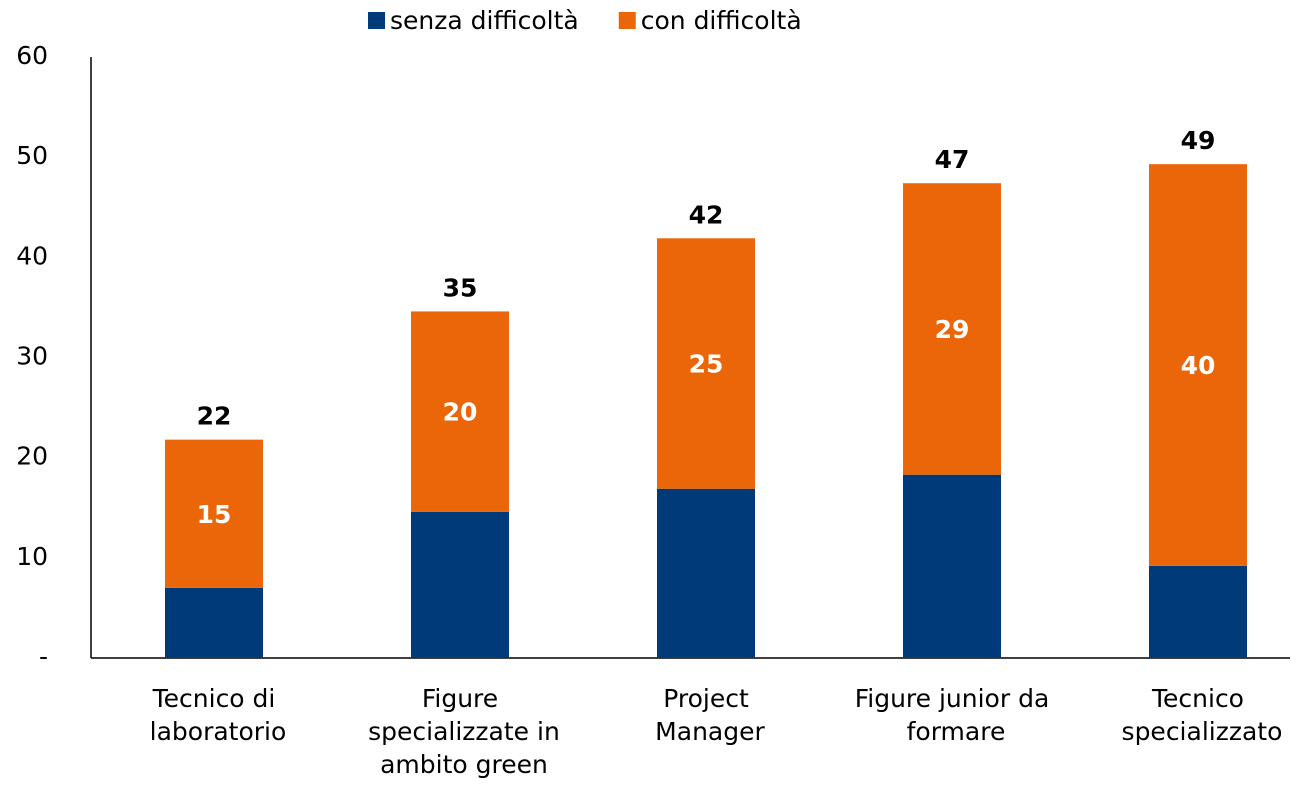 Image resolution: width=1302 pixels, height=797 pixels. I want to click on data-label: 40, so click(1198, 365).